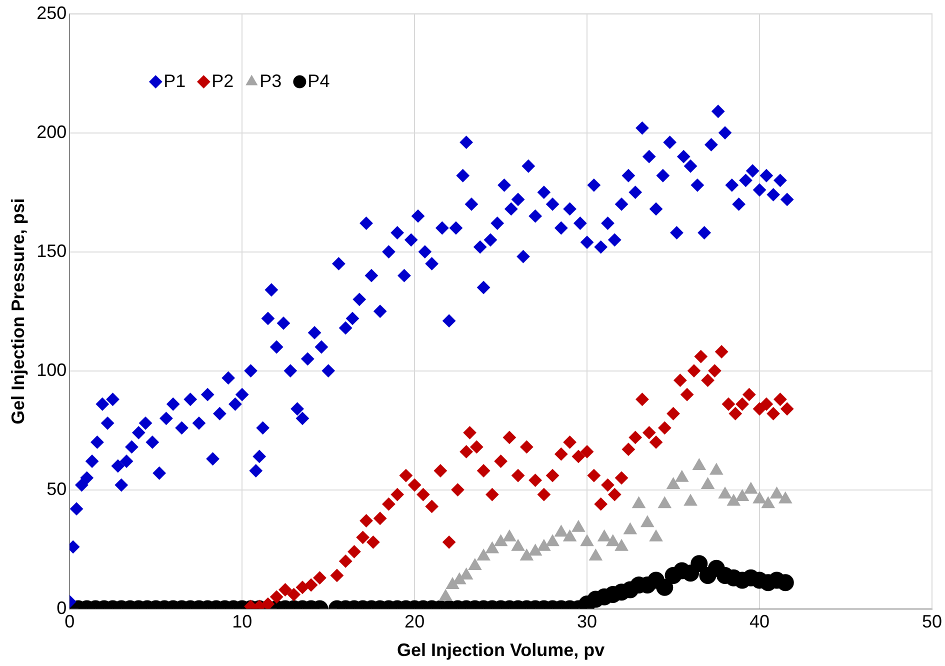  What do you see at coordinates (18, 311) in the screenshot?
I see `y-axis-title: Gel Injection Pressure, psi` at bounding box center [18, 311].